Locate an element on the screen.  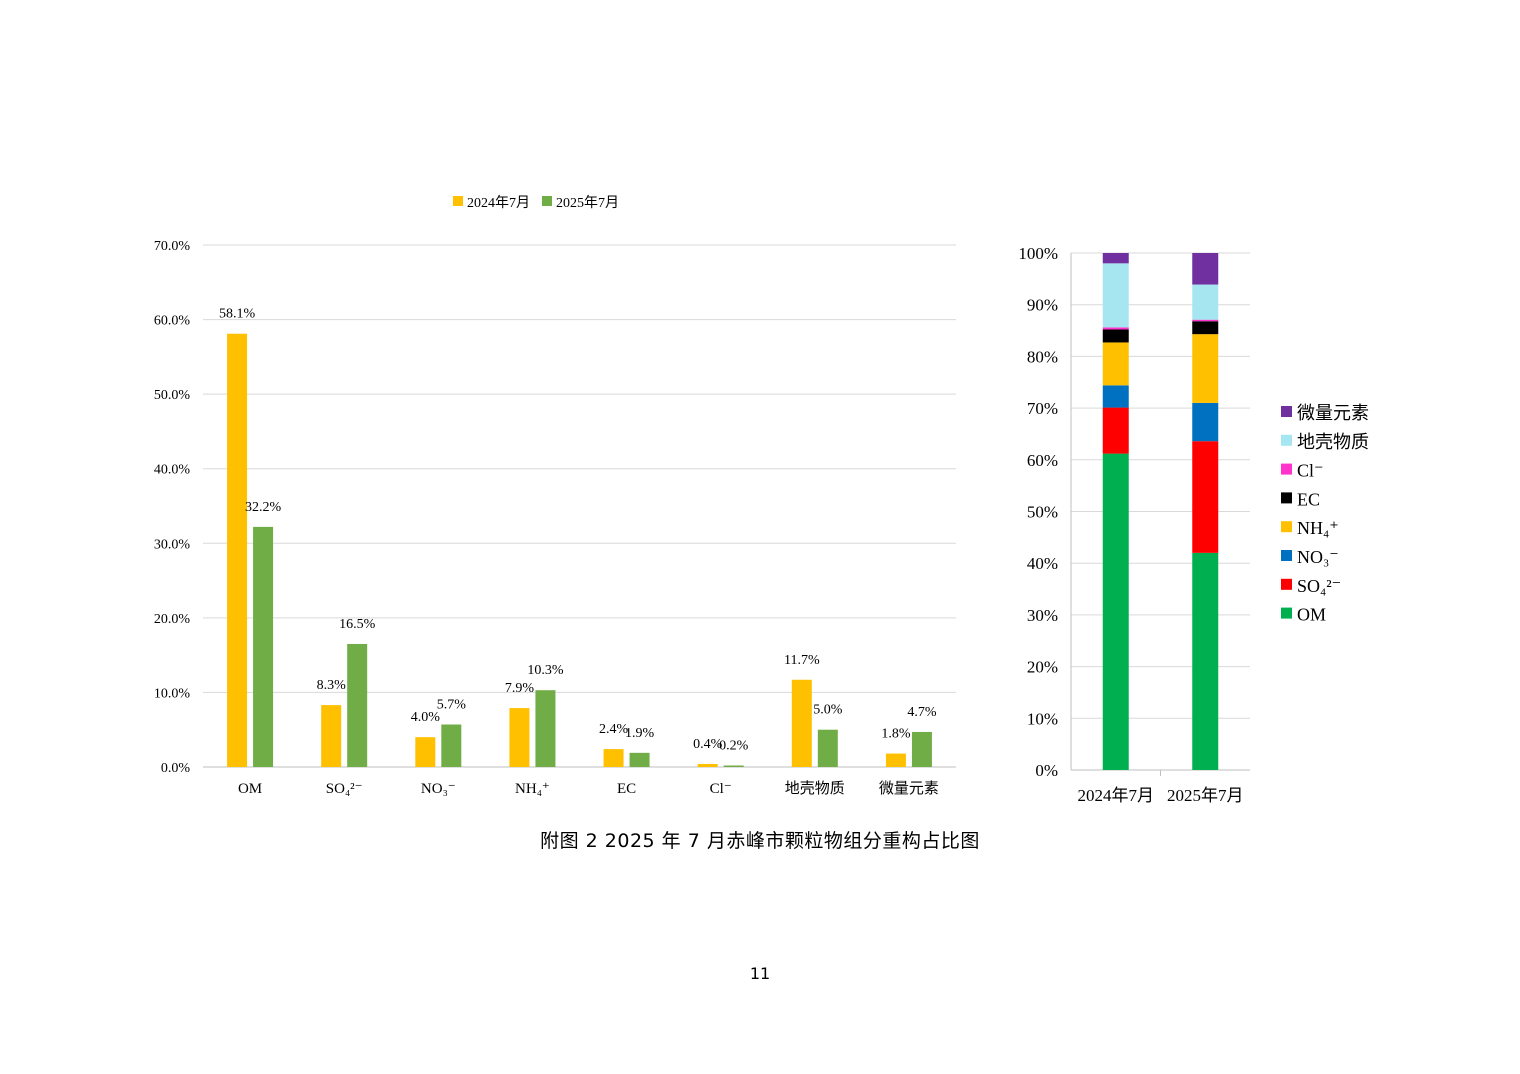
legend-label: NH₄⁺ is located at coordinates (1318, 528).